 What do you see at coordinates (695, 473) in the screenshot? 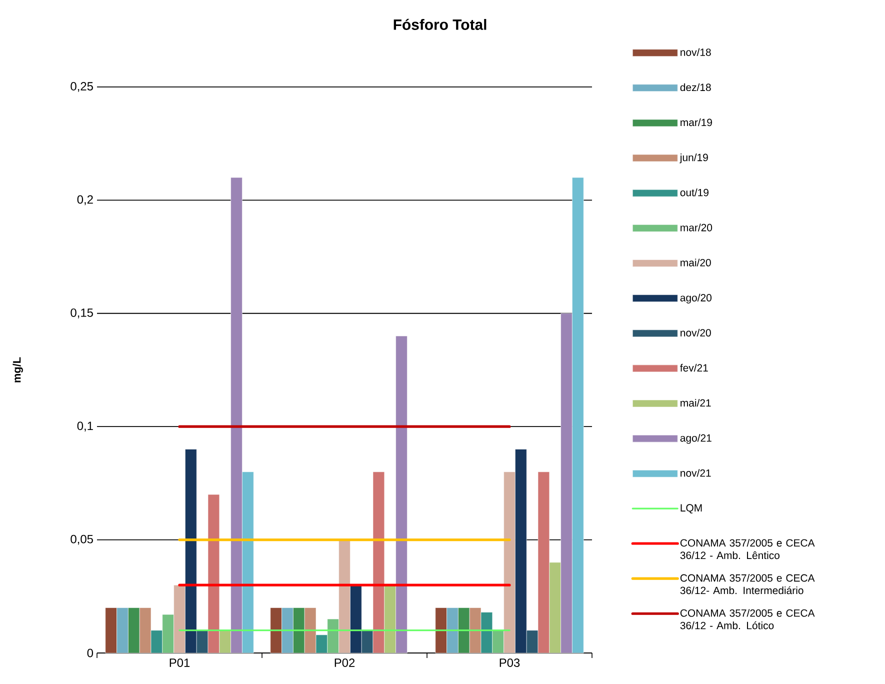
I see `legend-label: nov/21` at bounding box center [695, 473].